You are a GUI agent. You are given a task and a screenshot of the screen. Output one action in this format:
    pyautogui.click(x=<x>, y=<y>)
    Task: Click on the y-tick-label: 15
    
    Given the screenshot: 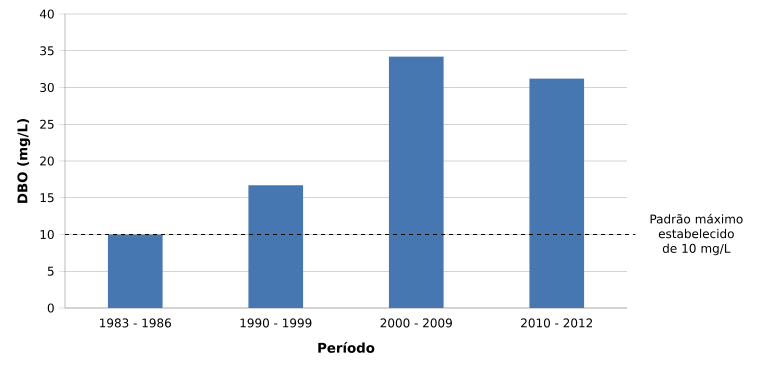 What is the action you would take?
    pyautogui.click(x=47, y=197)
    